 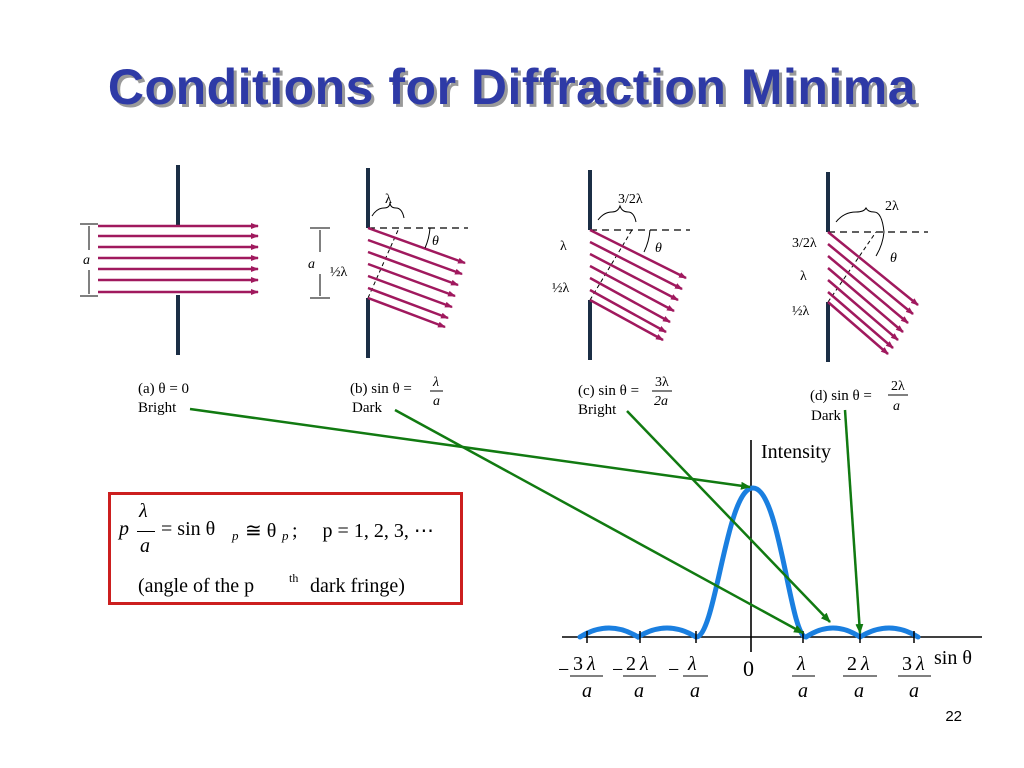 What do you see at coordinates (748, 668) in the screenshot?
I see `svg-text: 0` at bounding box center [748, 668].